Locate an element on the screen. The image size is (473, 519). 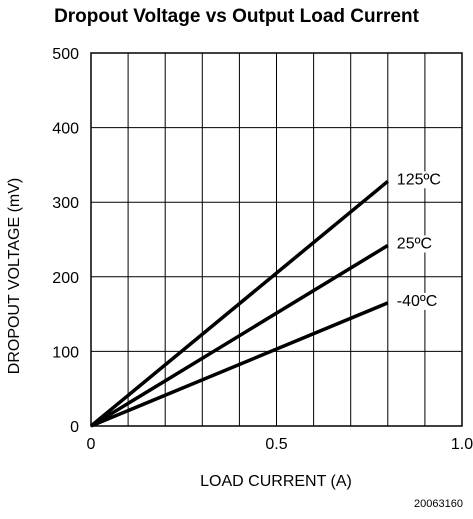
y-tick-label: 500 is located at coordinates (65, 54).